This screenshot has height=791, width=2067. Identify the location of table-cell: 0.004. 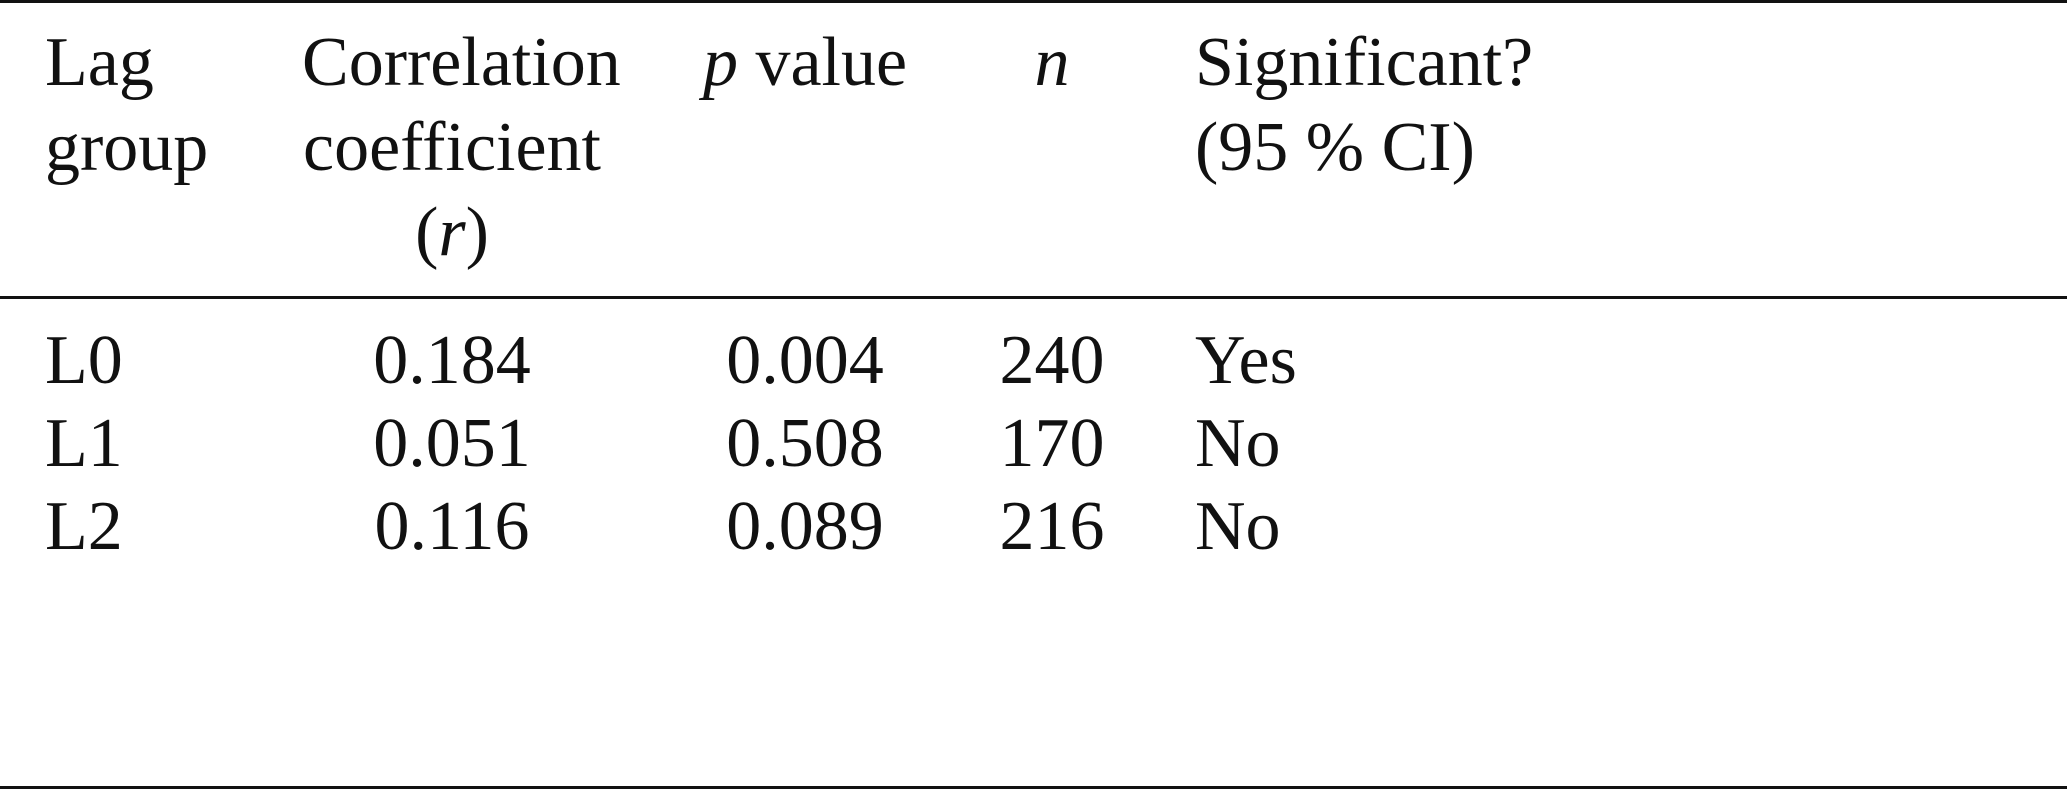
(805, 360).